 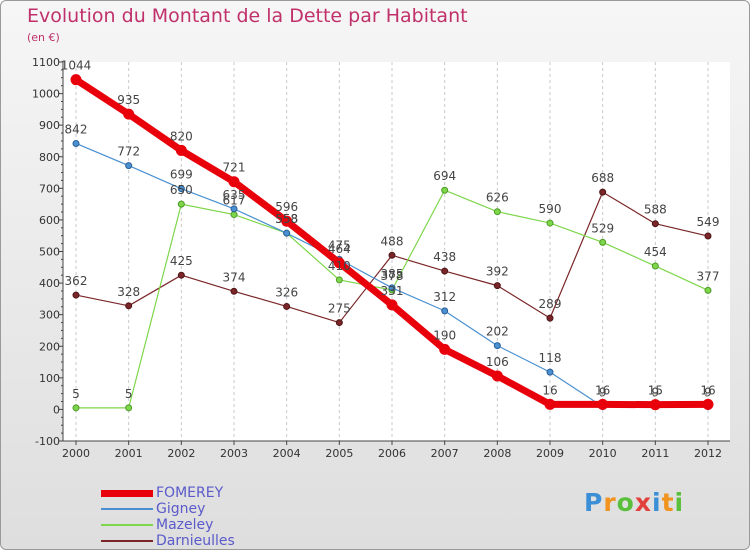 What do you see at coordinates (444, 297) in the screenshot?
I see `data-label-gigney: 312` at bounding box center [444, 297].